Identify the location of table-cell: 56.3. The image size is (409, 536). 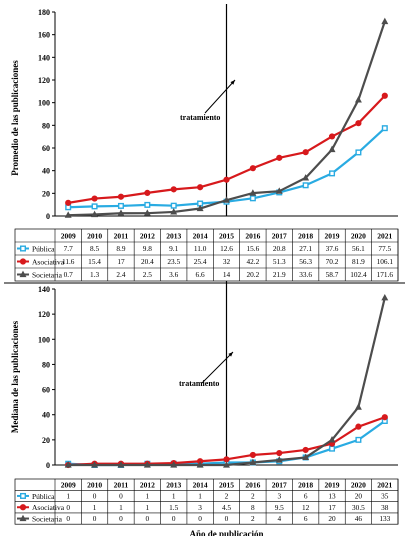
(305, 261).